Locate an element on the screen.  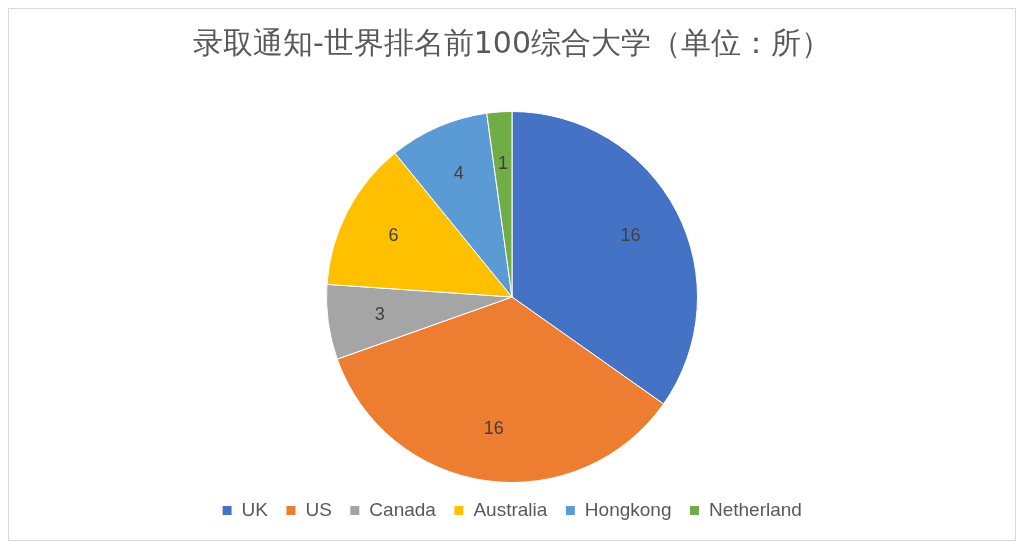
legend-label: US is located at coordinates (318, 509).